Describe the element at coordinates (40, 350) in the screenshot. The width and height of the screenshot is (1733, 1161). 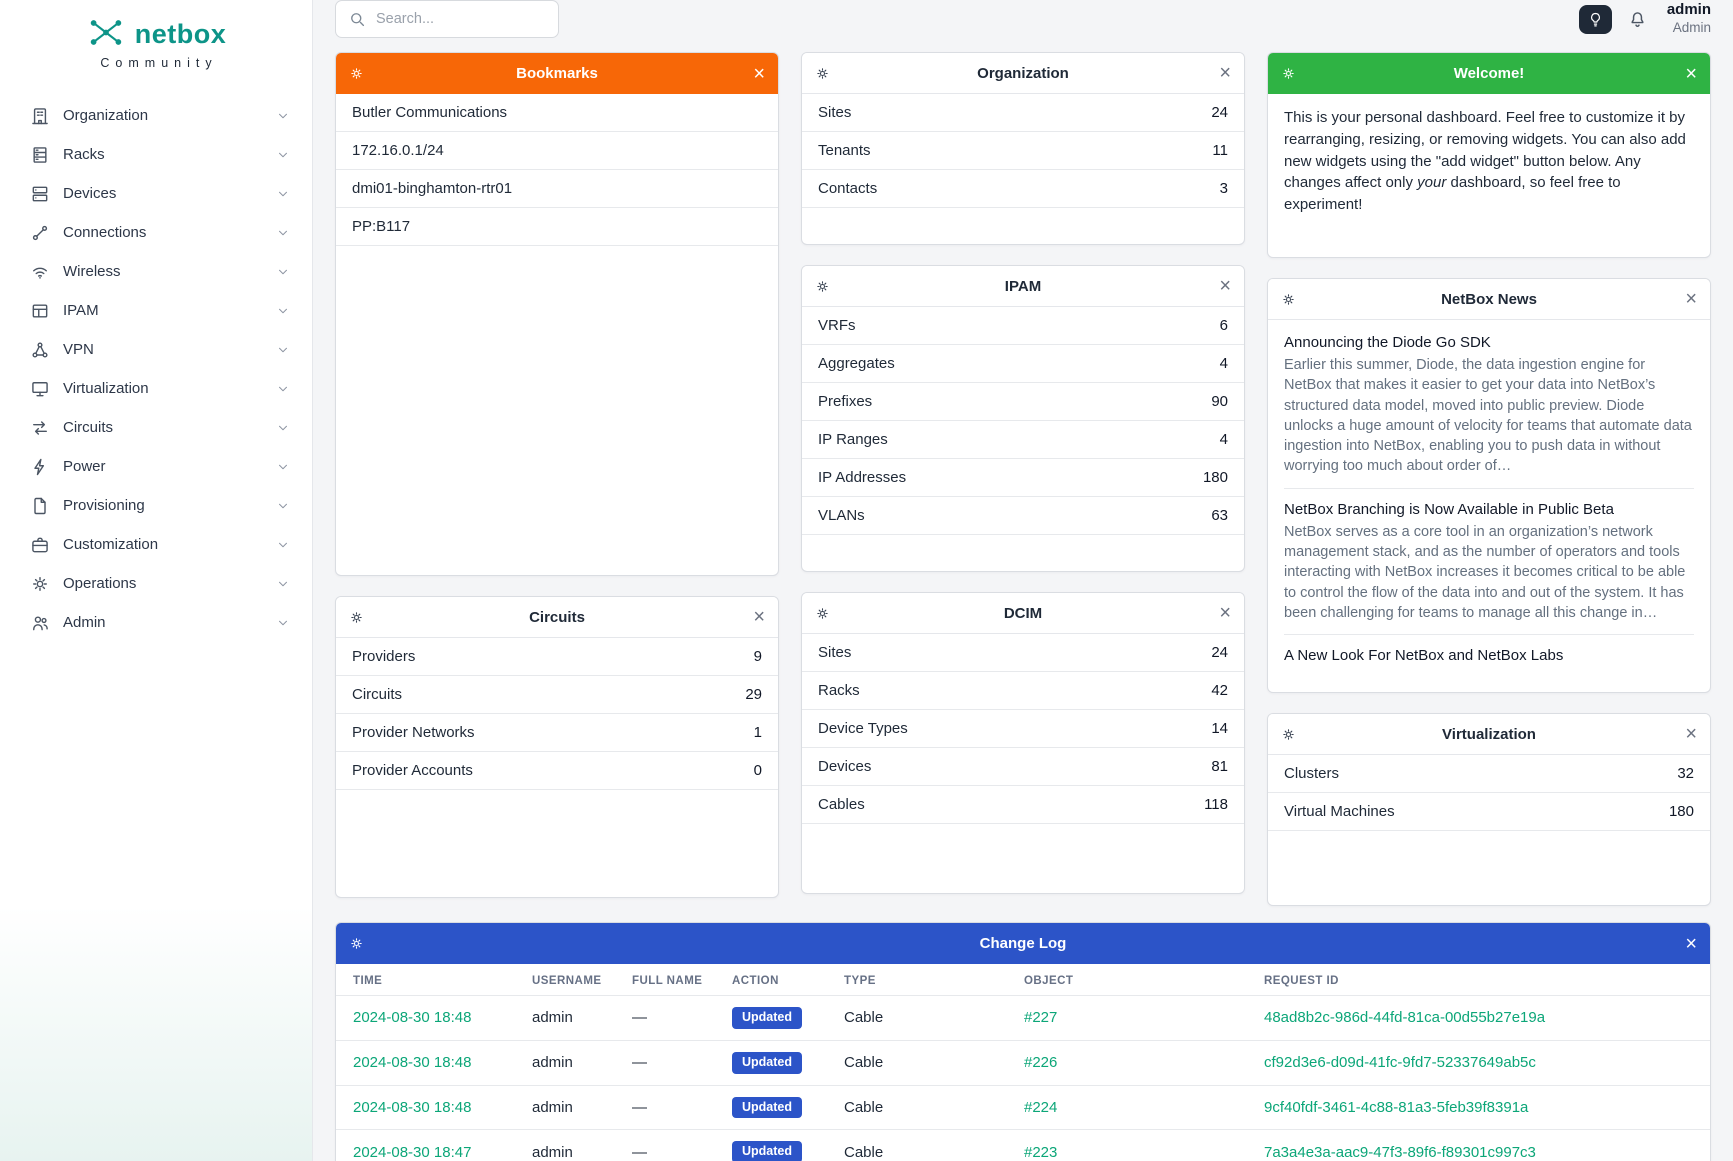
I see `network-icon` at that location.